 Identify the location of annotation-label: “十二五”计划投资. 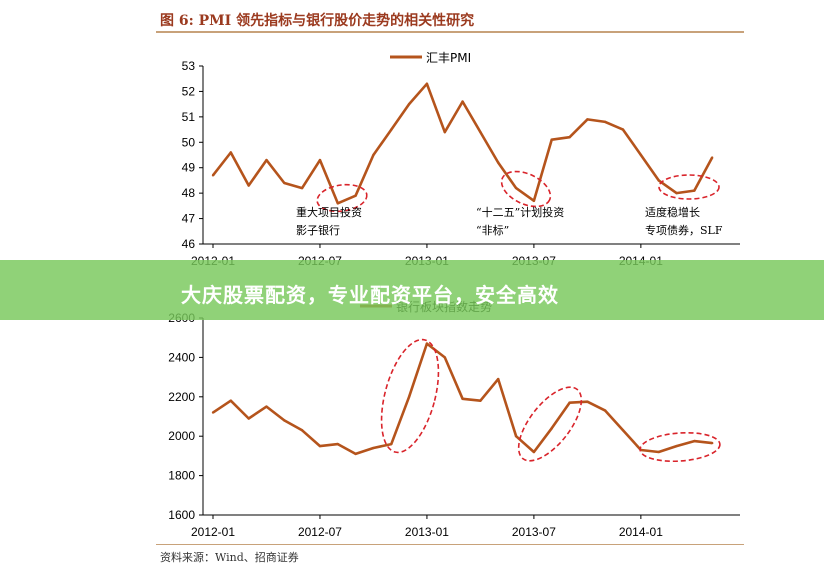
(520, 212).